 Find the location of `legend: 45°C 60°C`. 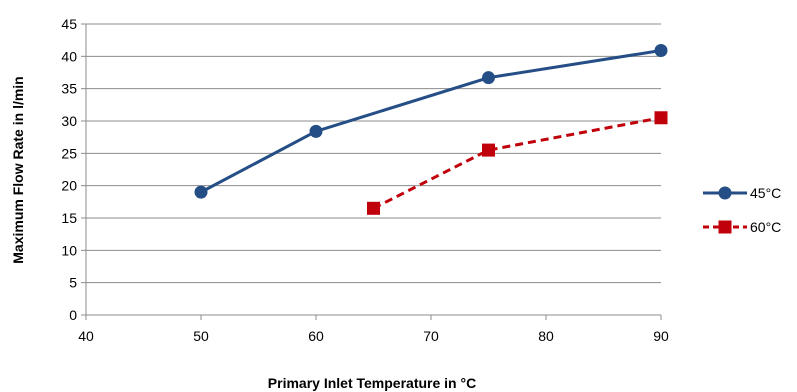

legend: 45°C 60°C is located at coordinates (742, 210).